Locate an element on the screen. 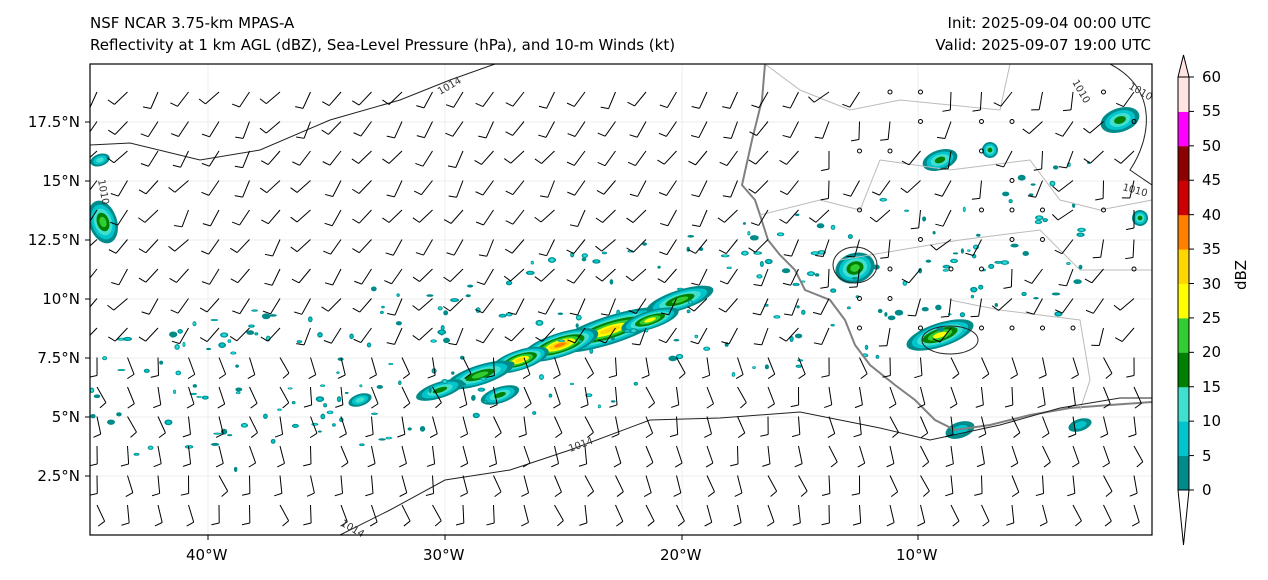 The image size is (1268, 580). lat-tick-label: 5°N is located at coordinates (65, 417).